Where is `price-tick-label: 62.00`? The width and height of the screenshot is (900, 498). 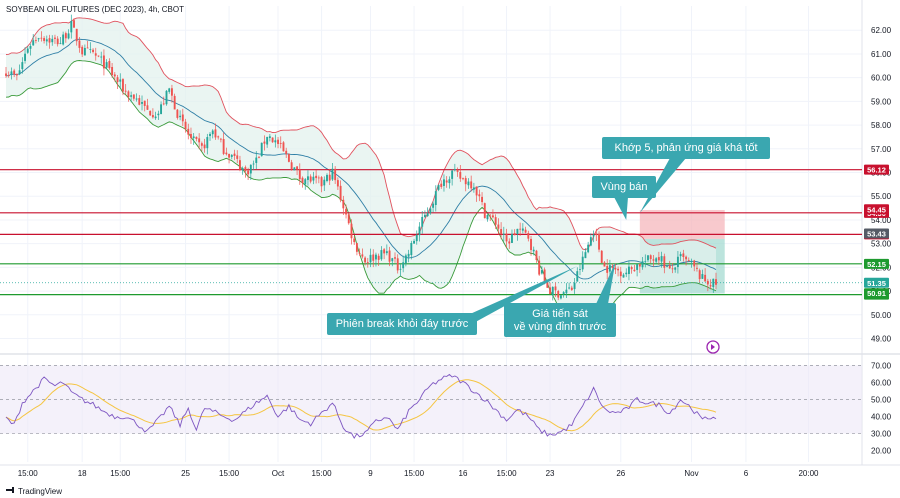
price-tick-label: 62.00 is located at coordinates (881, 30).